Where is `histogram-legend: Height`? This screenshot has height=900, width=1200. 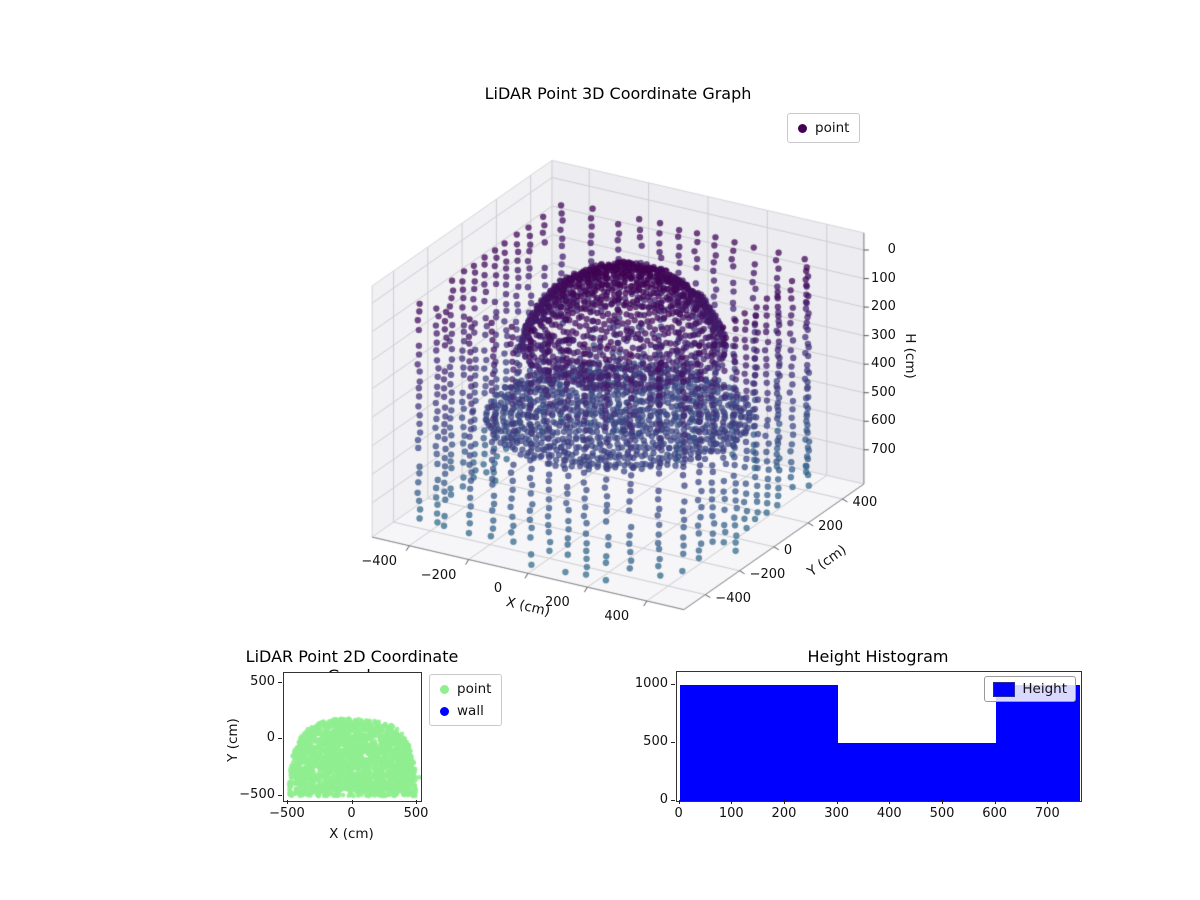
histogram-legend: Height is located at coordinates (1030, 689).